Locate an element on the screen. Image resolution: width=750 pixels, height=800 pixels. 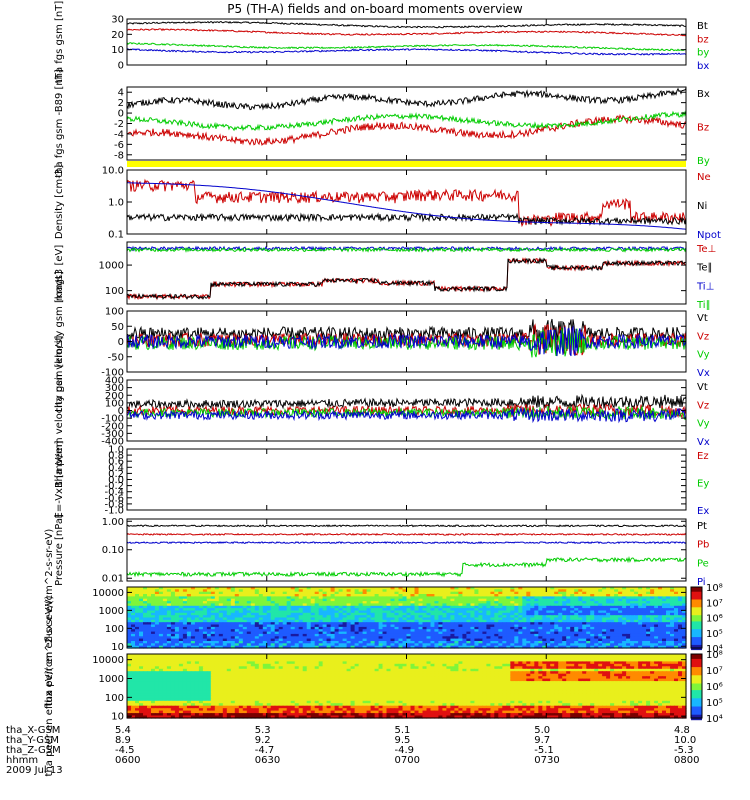
y-tick-label: -300 is located at coordinates (112, 434).